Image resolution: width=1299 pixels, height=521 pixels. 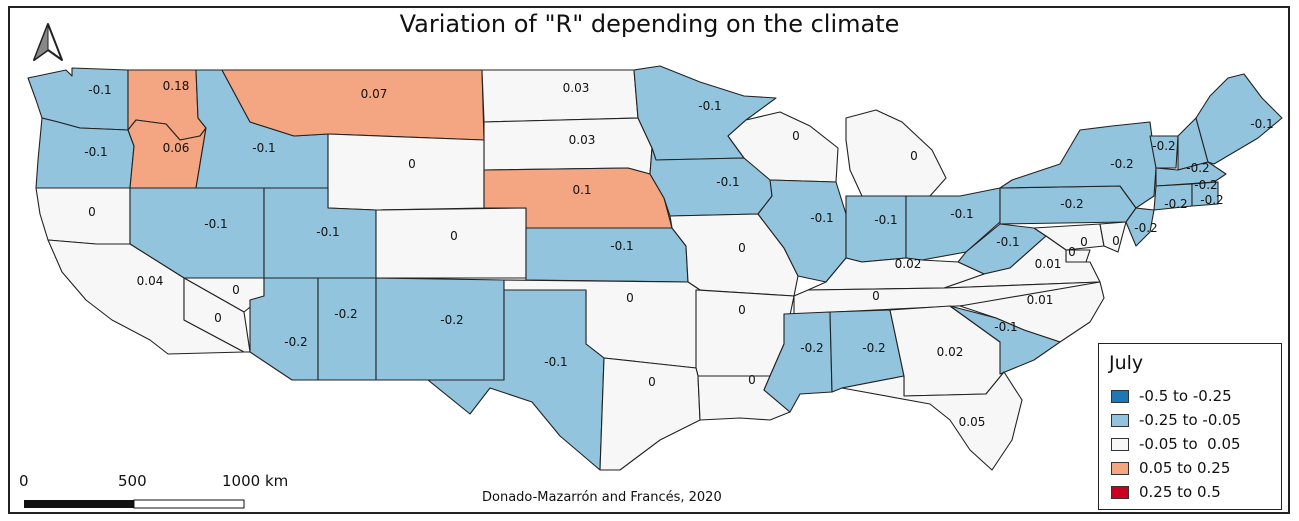 What do you see at coordinates (1040, 300) in the screenshot?
I see `label-NC: 0.01` at bounding box center [1040, 300].